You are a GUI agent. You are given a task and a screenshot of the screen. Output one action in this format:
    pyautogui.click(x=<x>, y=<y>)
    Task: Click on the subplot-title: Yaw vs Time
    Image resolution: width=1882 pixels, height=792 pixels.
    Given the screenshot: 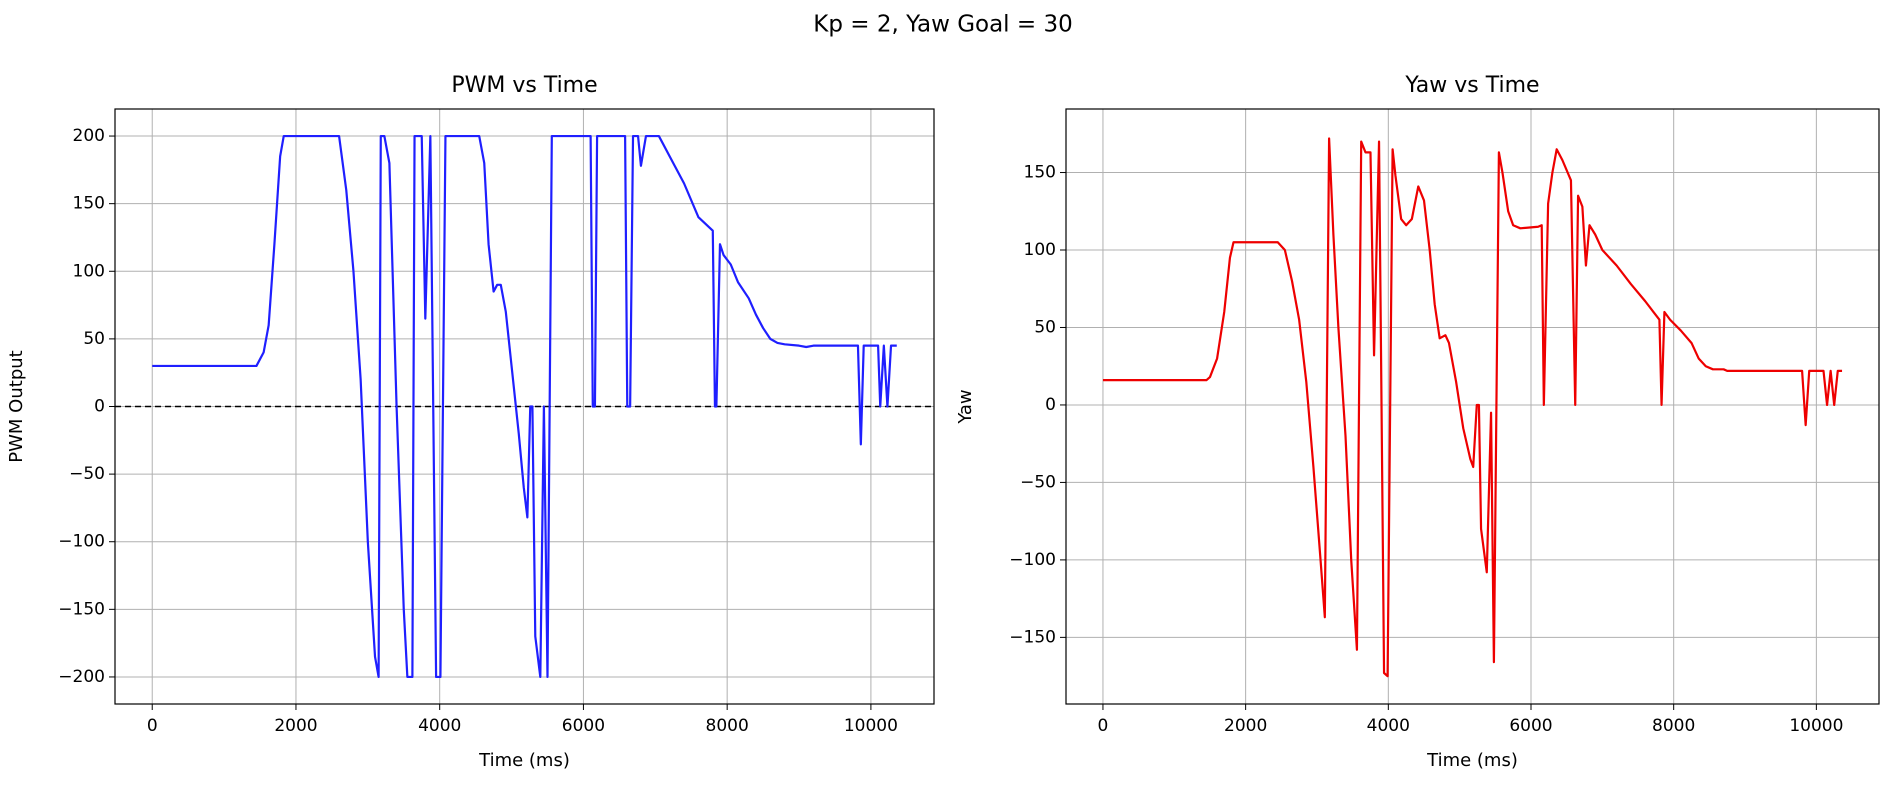 What is the action you would take?
    pyautogui.click(x=1471, y=85)
    